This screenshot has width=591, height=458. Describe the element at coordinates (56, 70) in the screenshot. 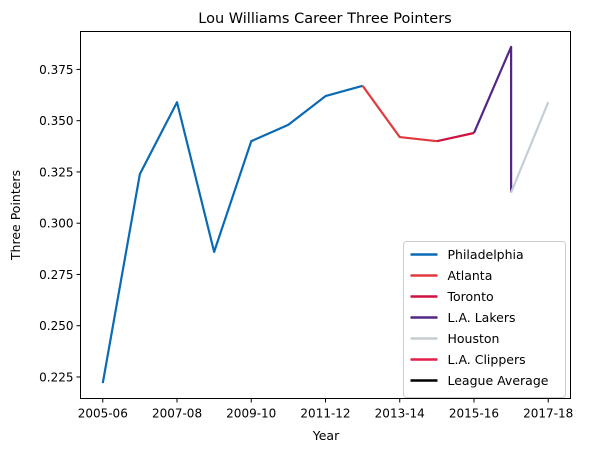

I see `y-tick-label: 0.375` at that location.